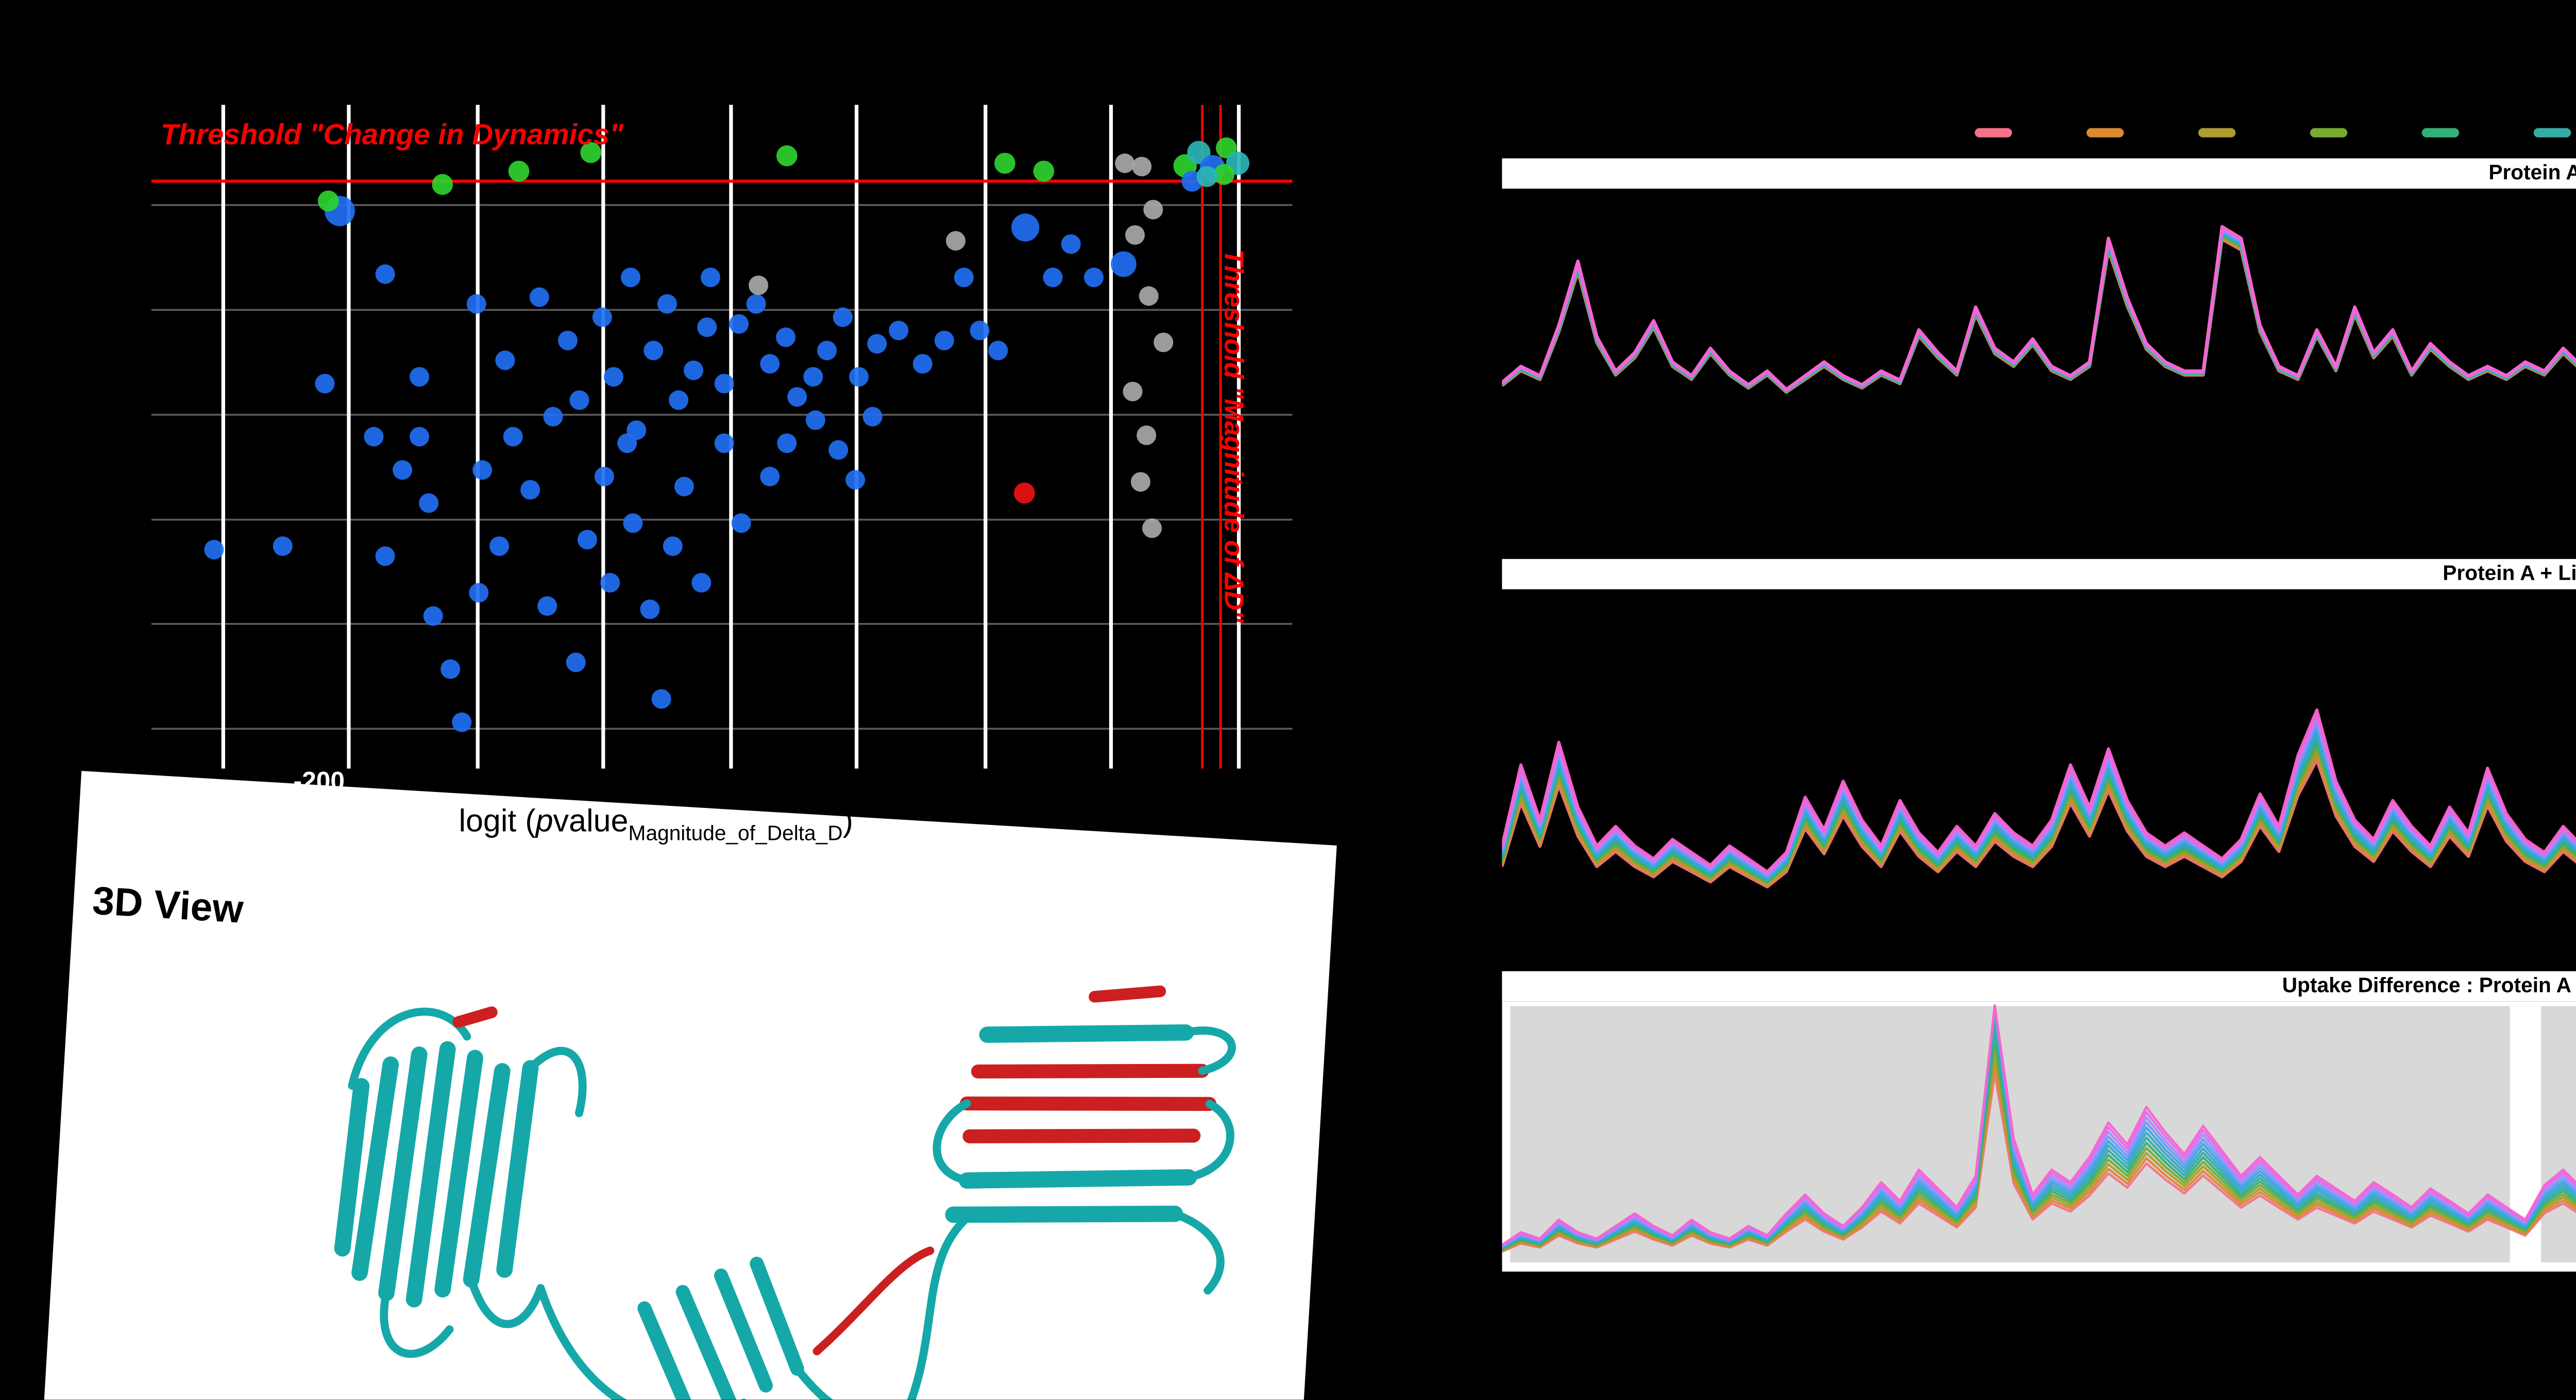  What do you see at coordinates (2039, 1136) in the screenshot?
I see `uptake-difference-chart` at bounding box center [2039, 1136].